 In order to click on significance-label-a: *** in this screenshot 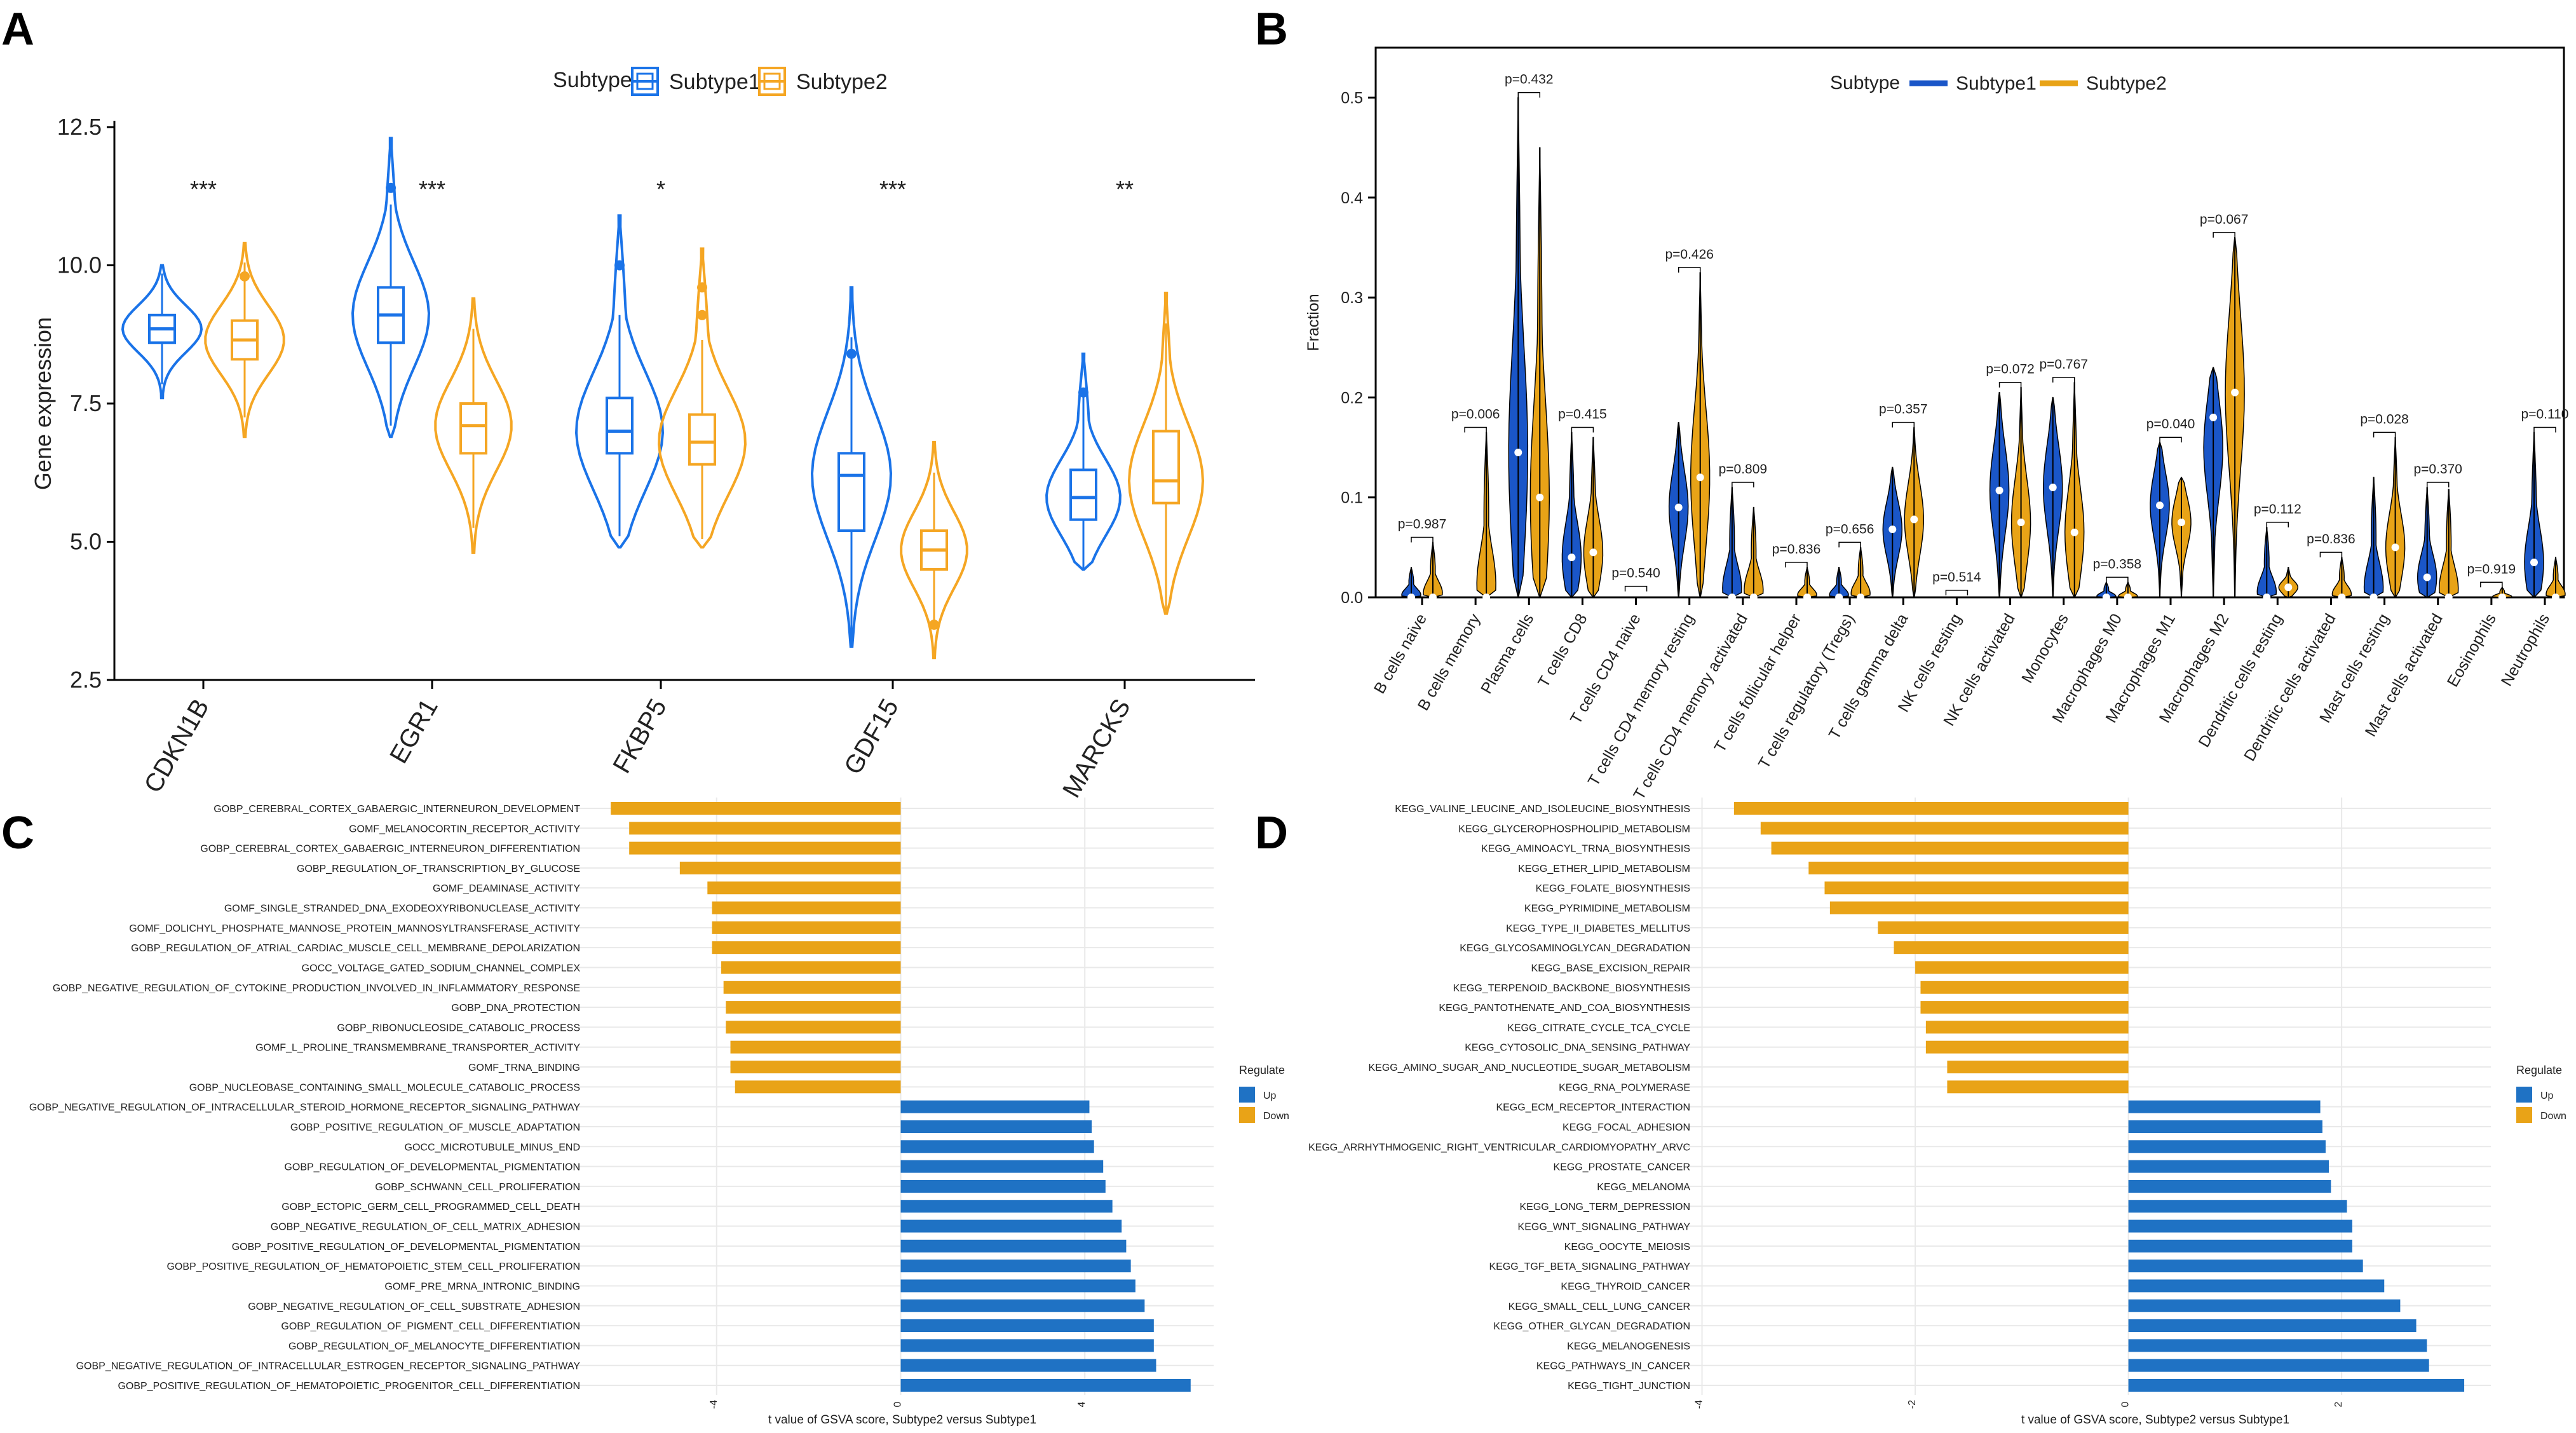, I will do `click(432, 189)`.